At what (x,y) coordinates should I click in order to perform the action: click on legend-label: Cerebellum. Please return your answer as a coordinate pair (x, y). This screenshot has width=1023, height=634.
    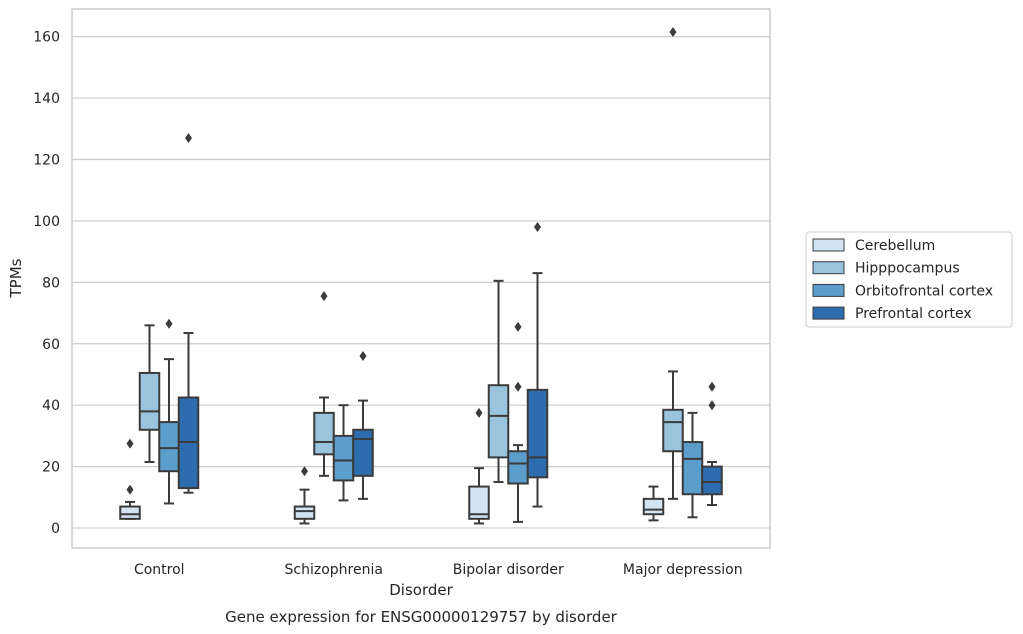
    Looking at the image, I should click on (895, 246).